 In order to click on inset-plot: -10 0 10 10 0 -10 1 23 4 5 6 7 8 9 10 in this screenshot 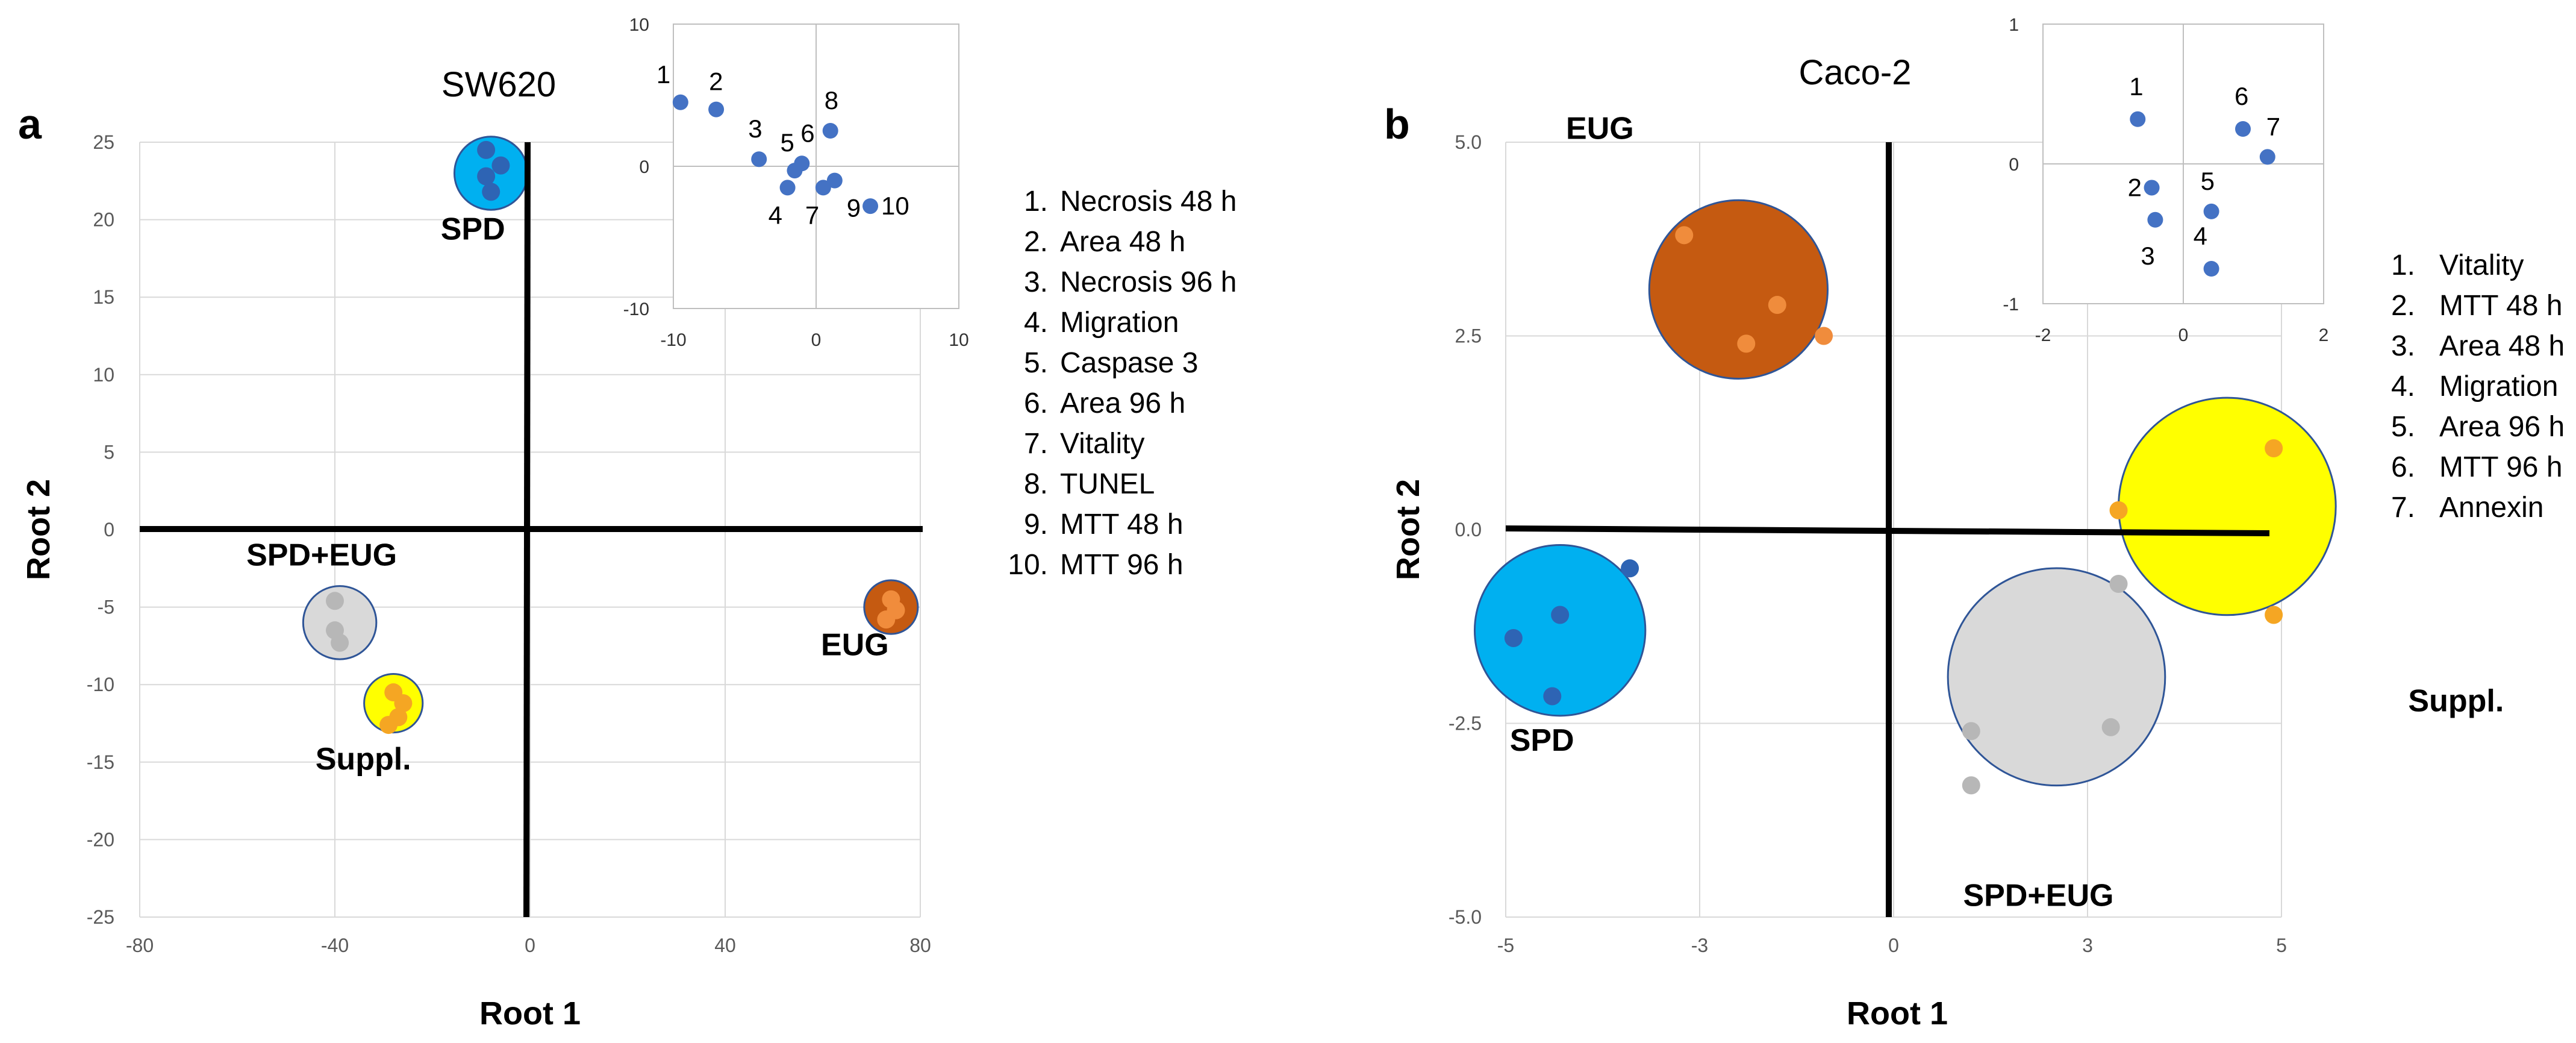, I will do `click(796, 182)`.